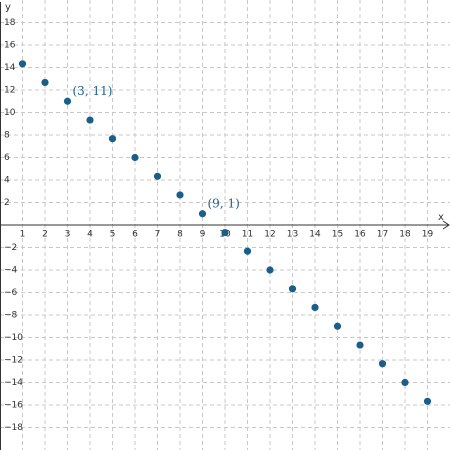 This screenshot has height=450, width=450. I want to click on y-tick-label: 4, so click(7, 181).